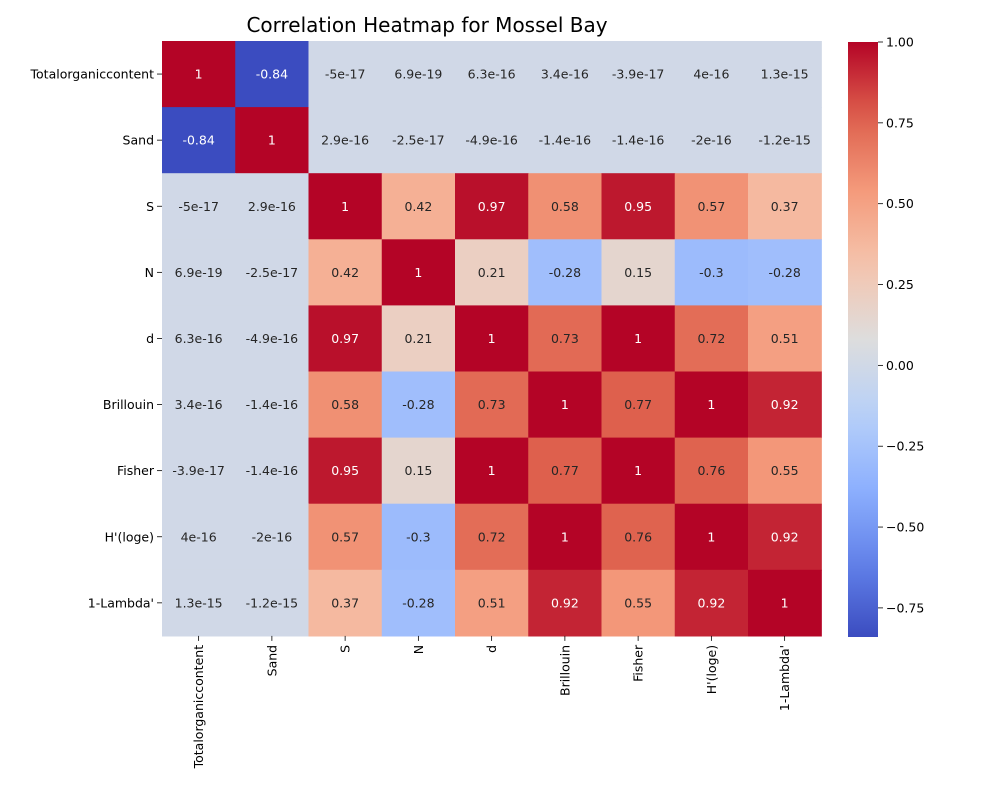 This screenshot has width=1000, height=800. I want to click on cell-annotation: -2e-16, so click(711, 140).